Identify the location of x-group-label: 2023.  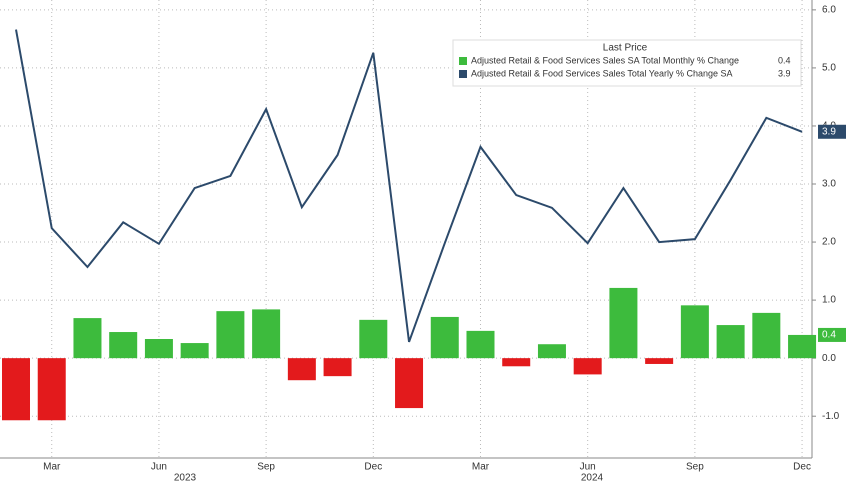
(185, 478).